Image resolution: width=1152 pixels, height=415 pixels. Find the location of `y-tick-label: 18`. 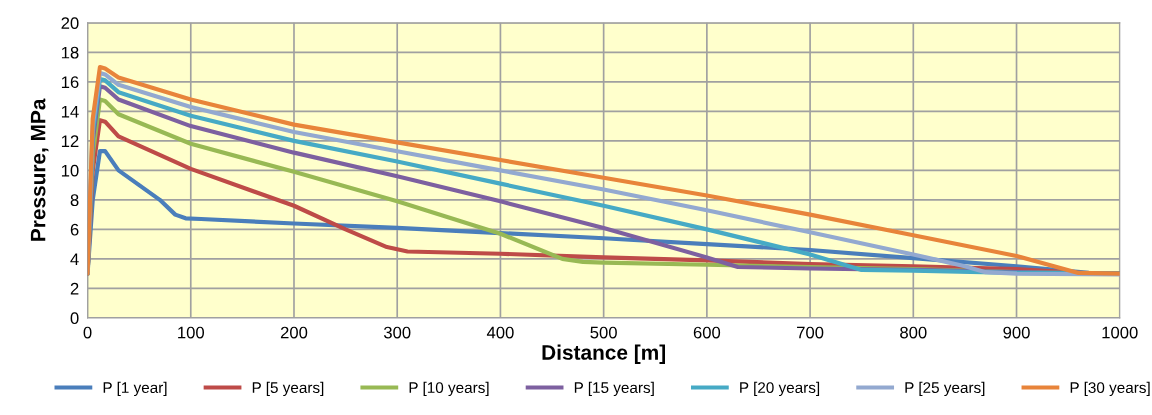

y-tick-label: 18 is located at coordinates (70, 52).